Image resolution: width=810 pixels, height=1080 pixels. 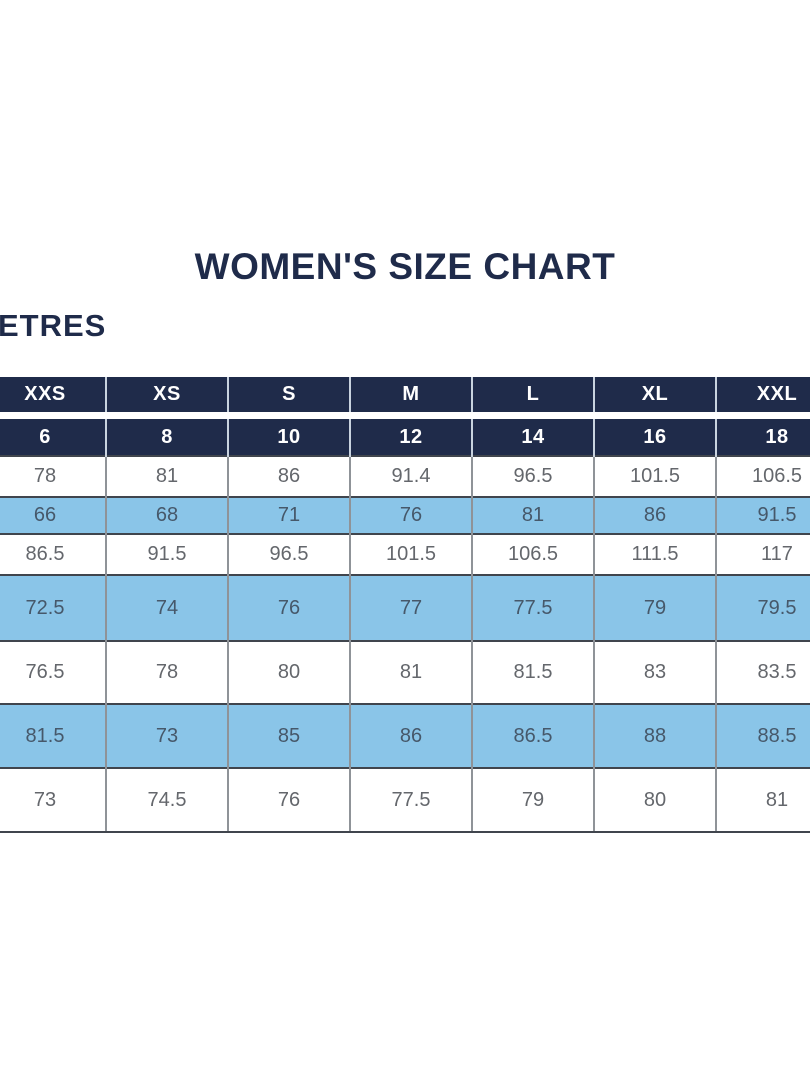 What do you see at coordinates (166, 800) in the screenshot?
I see `measurement-cell: 74.5` at bounding box center [166, 800].